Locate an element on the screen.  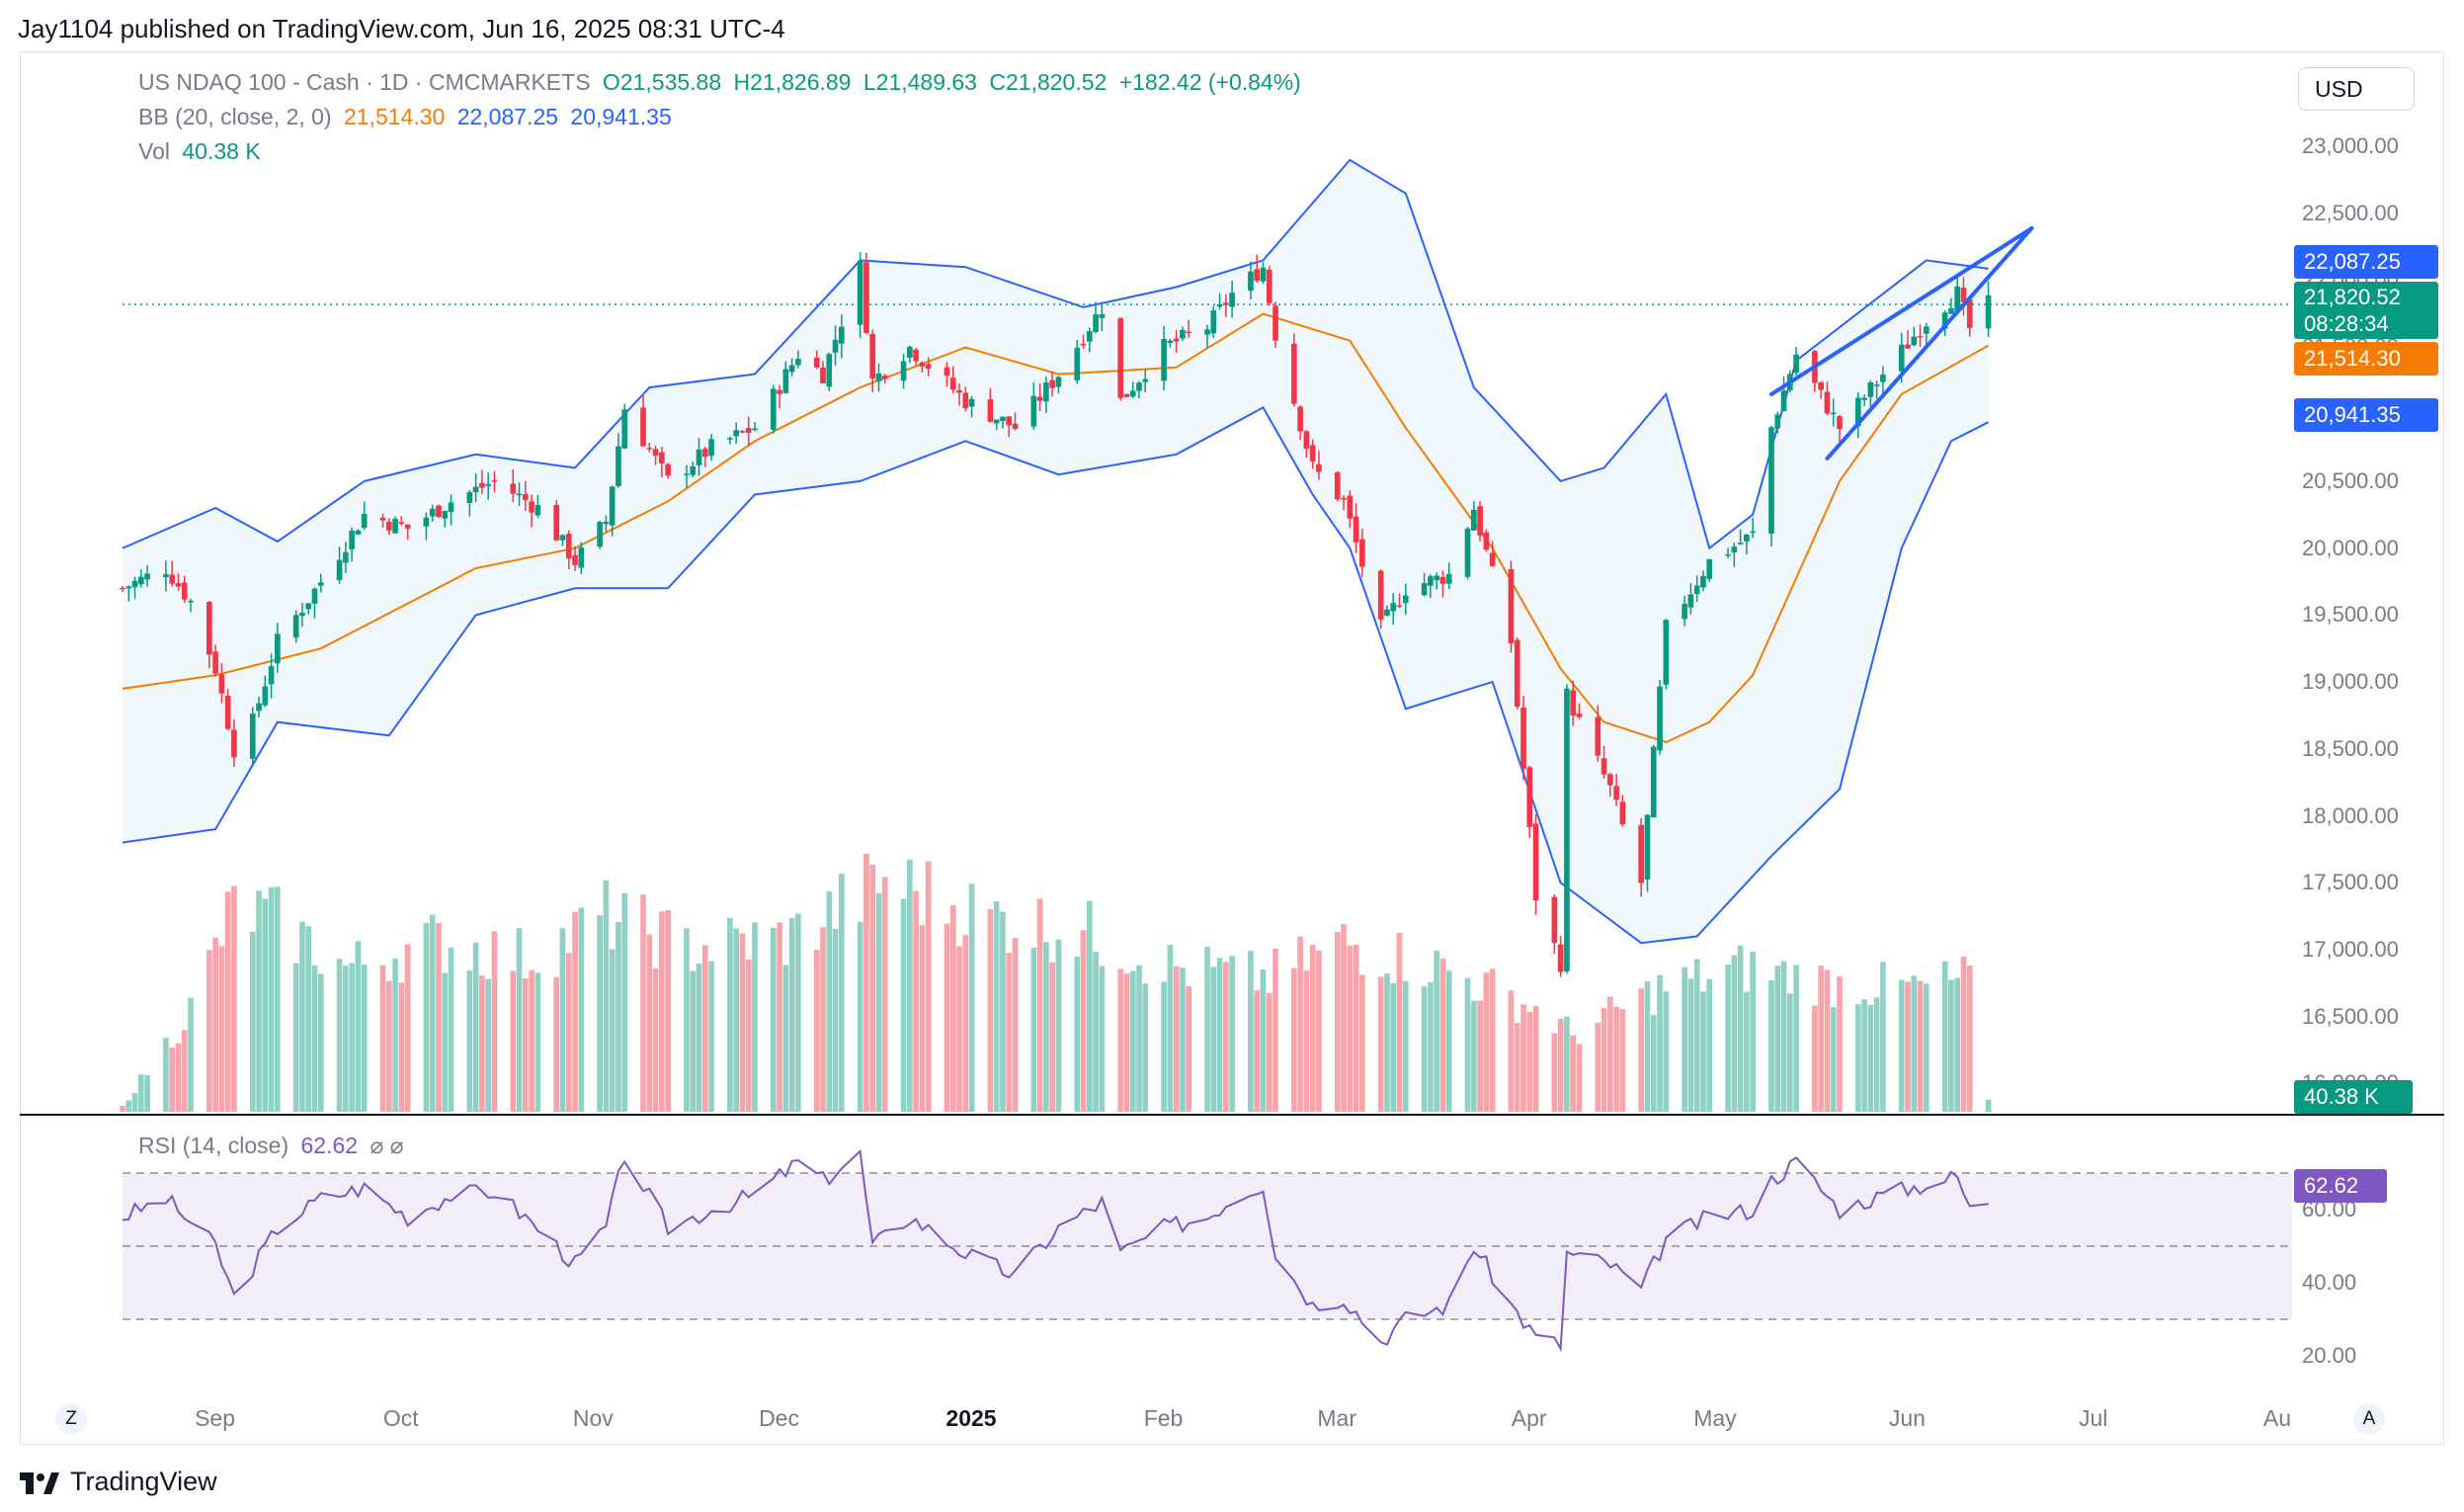
rsi-hidden-icon: ⌀ ⌀ is located at coordinates (387, 1145).